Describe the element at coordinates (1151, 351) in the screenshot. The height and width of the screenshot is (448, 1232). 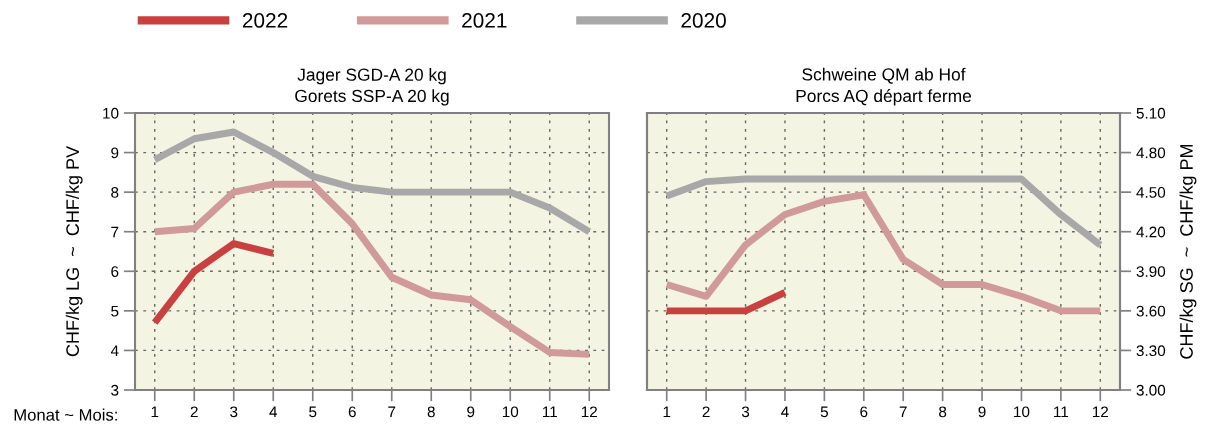
I see `y2-tick-label: 3.30` at that location.